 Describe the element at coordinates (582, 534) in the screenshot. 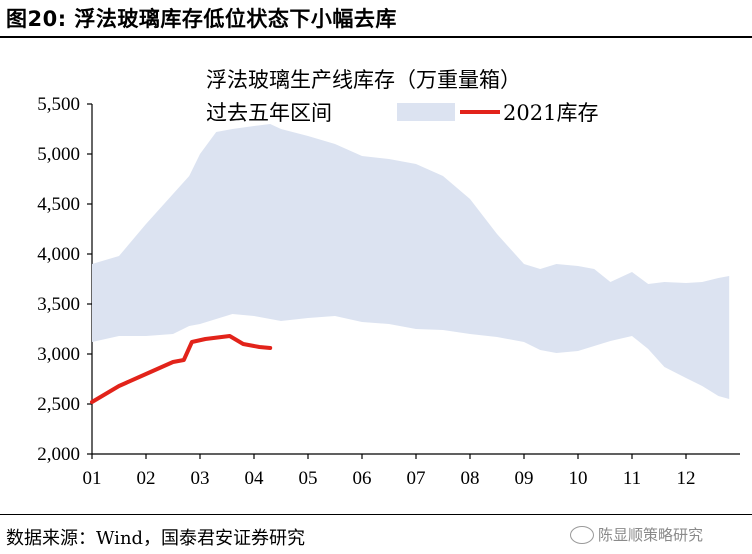

I see `wechat-icon` at that location.